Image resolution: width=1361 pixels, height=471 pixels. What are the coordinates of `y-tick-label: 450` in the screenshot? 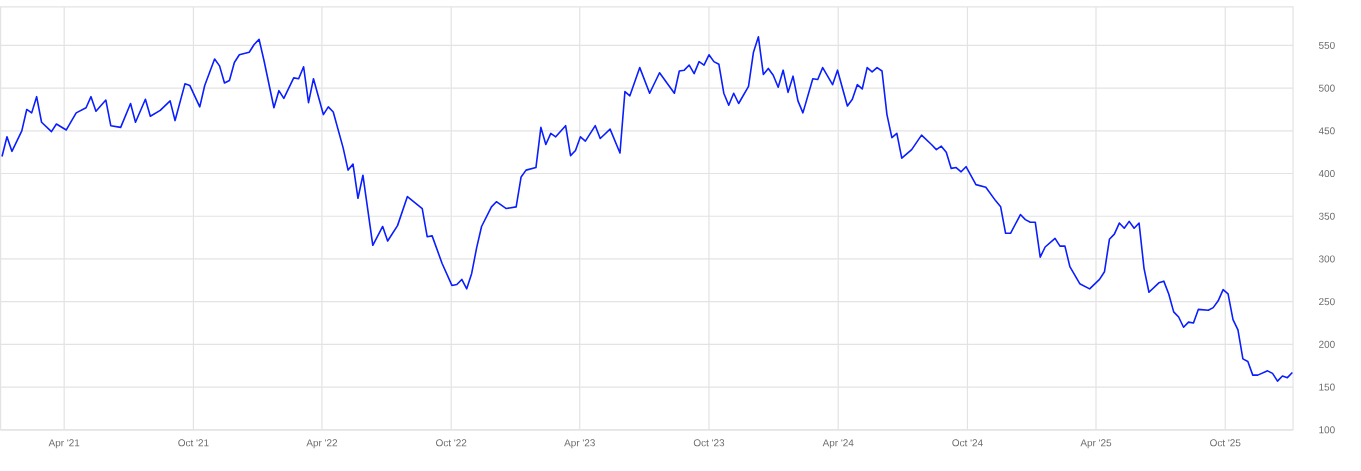 It's located at (1326, 131).